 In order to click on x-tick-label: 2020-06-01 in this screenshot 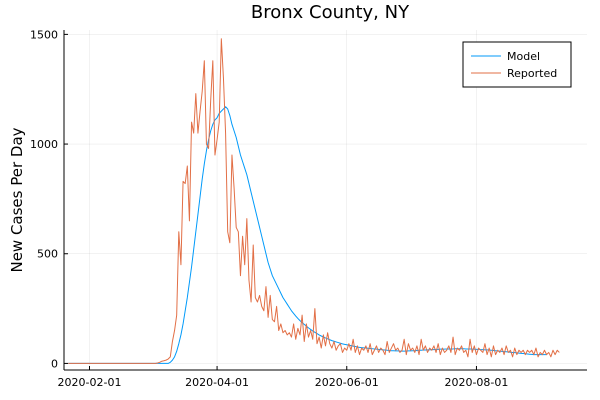, I will do `click(347, 382)`.